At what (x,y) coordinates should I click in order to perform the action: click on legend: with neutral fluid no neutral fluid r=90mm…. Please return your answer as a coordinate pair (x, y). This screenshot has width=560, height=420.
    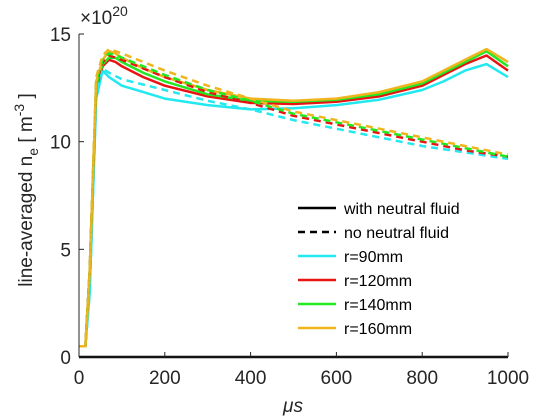
    Looking at the image, I should click on (379, 269).